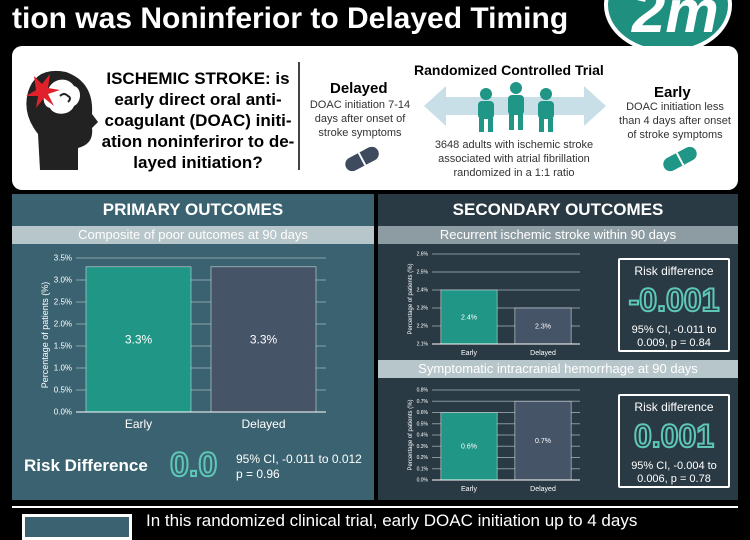 The image size is (750, 540). I want to click on y-tick-label: 2.6%, so click(423, 255).